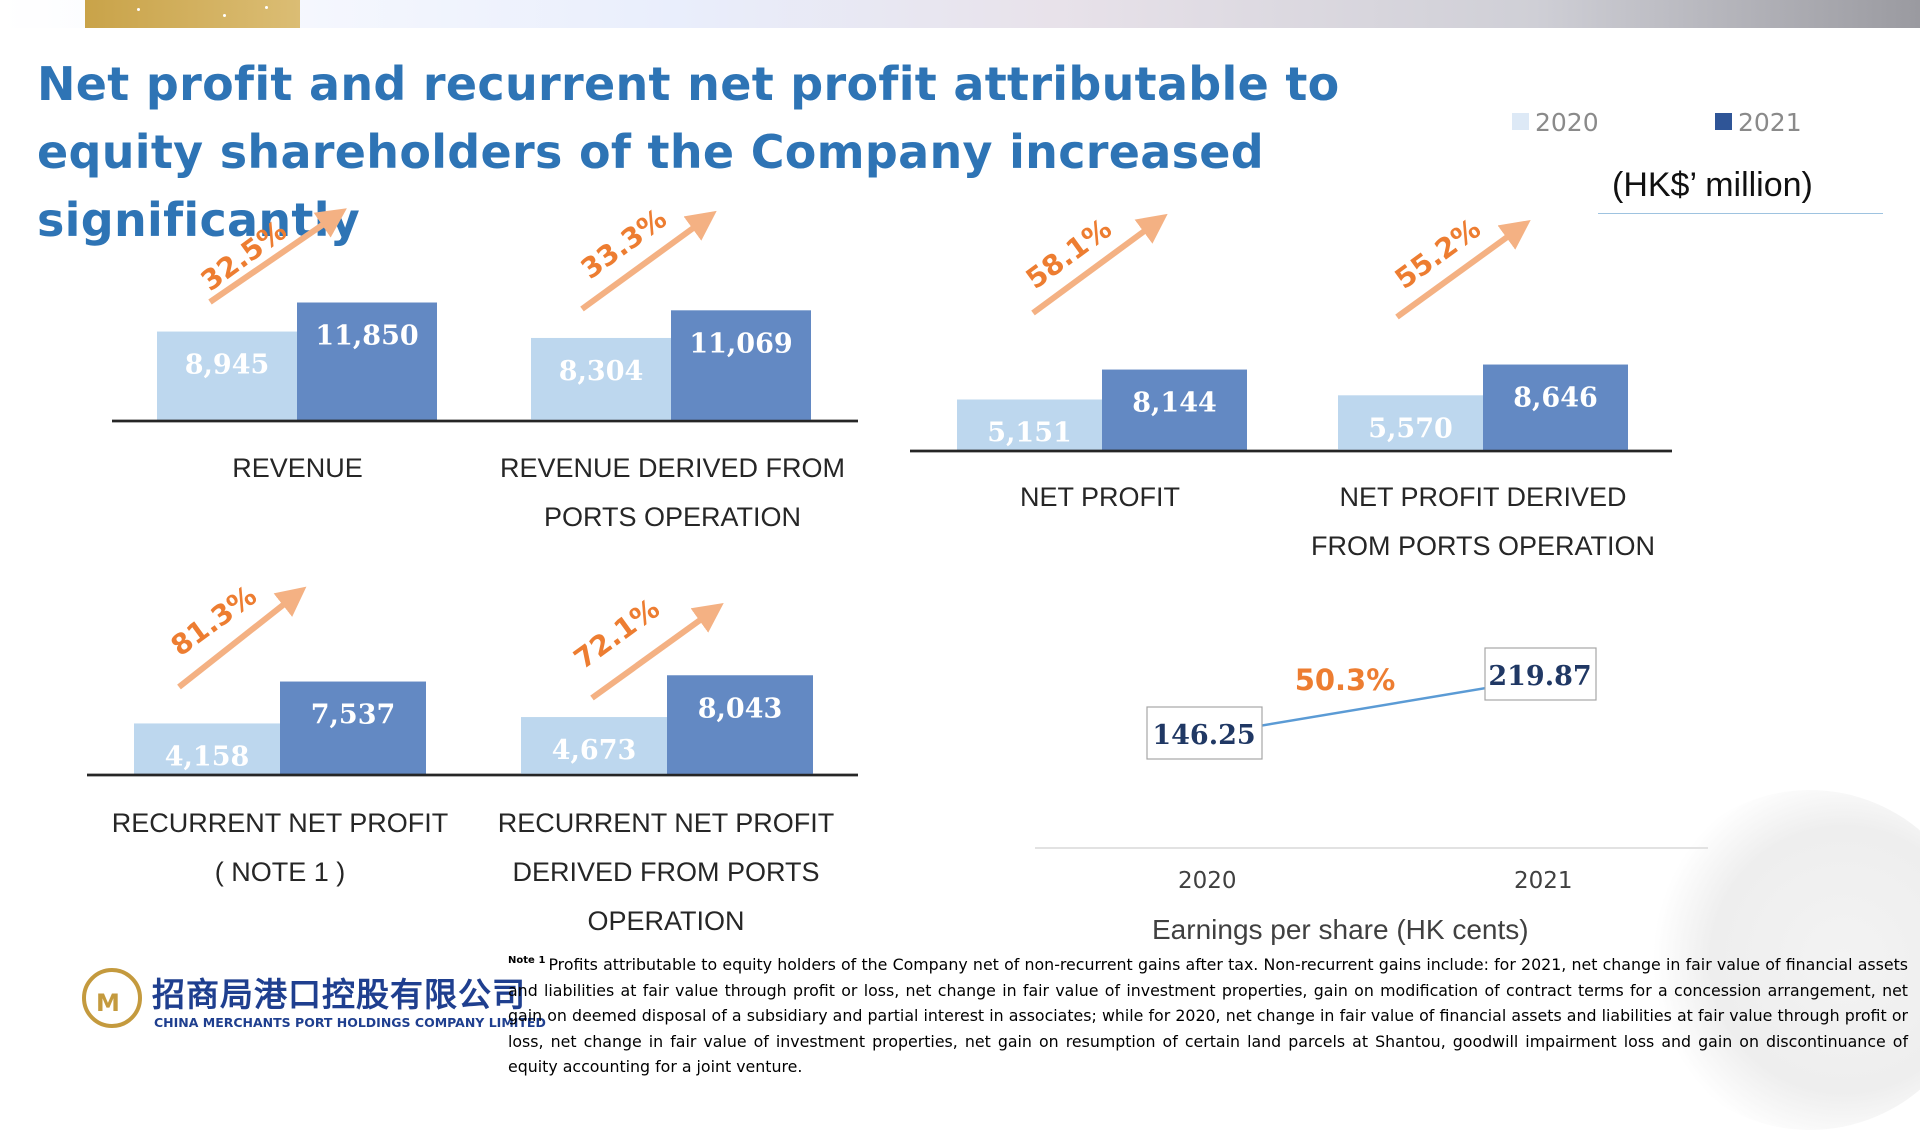  What do you see at coordinates (672, 517) in the screenshot?
I see `category-label-line: PORTS OPERATION` at bounding box center [672, 517].